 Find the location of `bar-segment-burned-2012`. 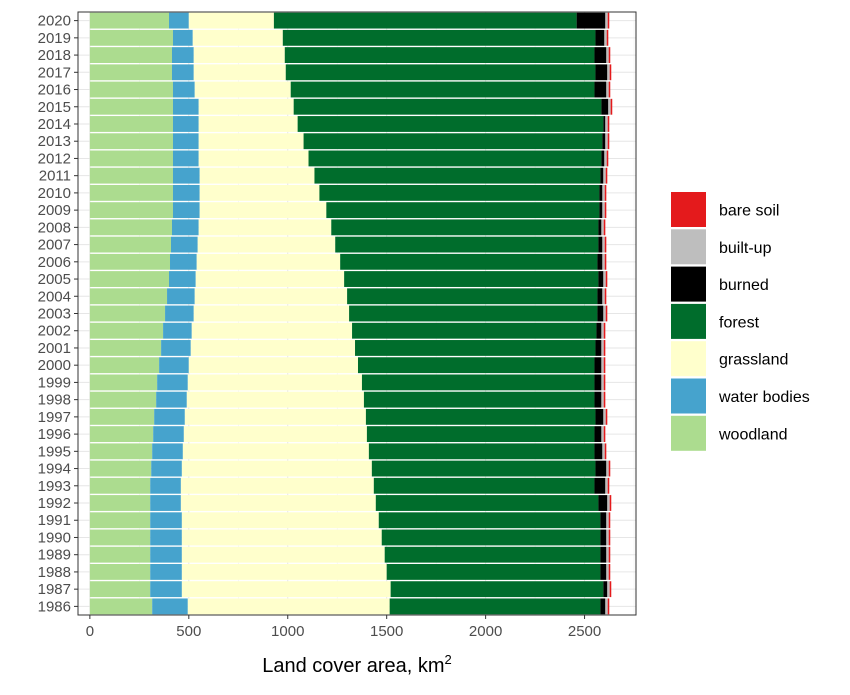

bar-segment-burned-2012 is located at coordinates (603, 158).